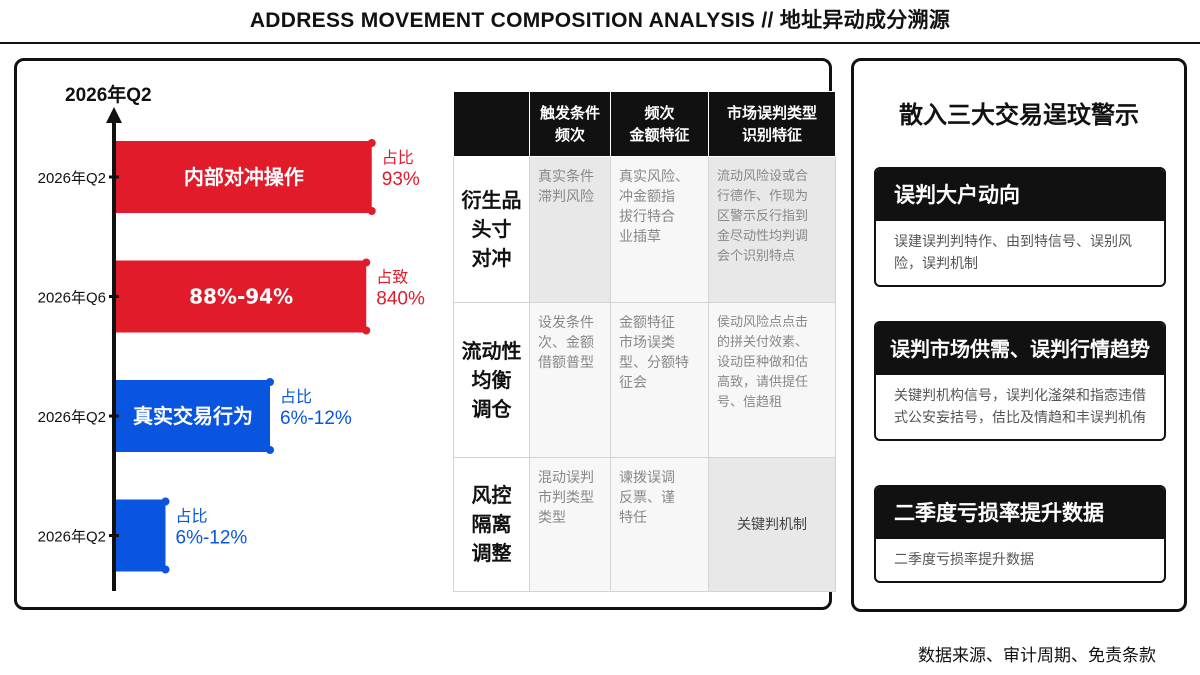 The height and width of the screenshot is (675, 1200). Describe the element at coordinates (570, 380) in the screenshot. I see `table-cell: 设发条件 次、金额 借额普型` at that location.